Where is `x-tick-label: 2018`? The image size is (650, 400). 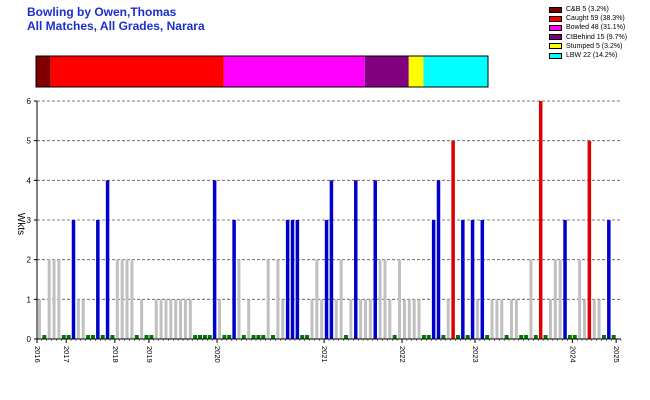 x-tick-label: 2018 is located at coordinates (115, 354).